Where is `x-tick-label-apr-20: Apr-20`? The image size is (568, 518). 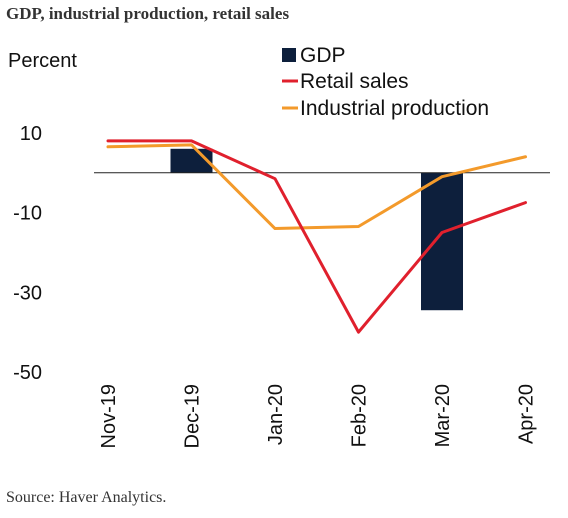
x-tick-label-apr-20: Apr-20 is located at coordinates (527, 414).